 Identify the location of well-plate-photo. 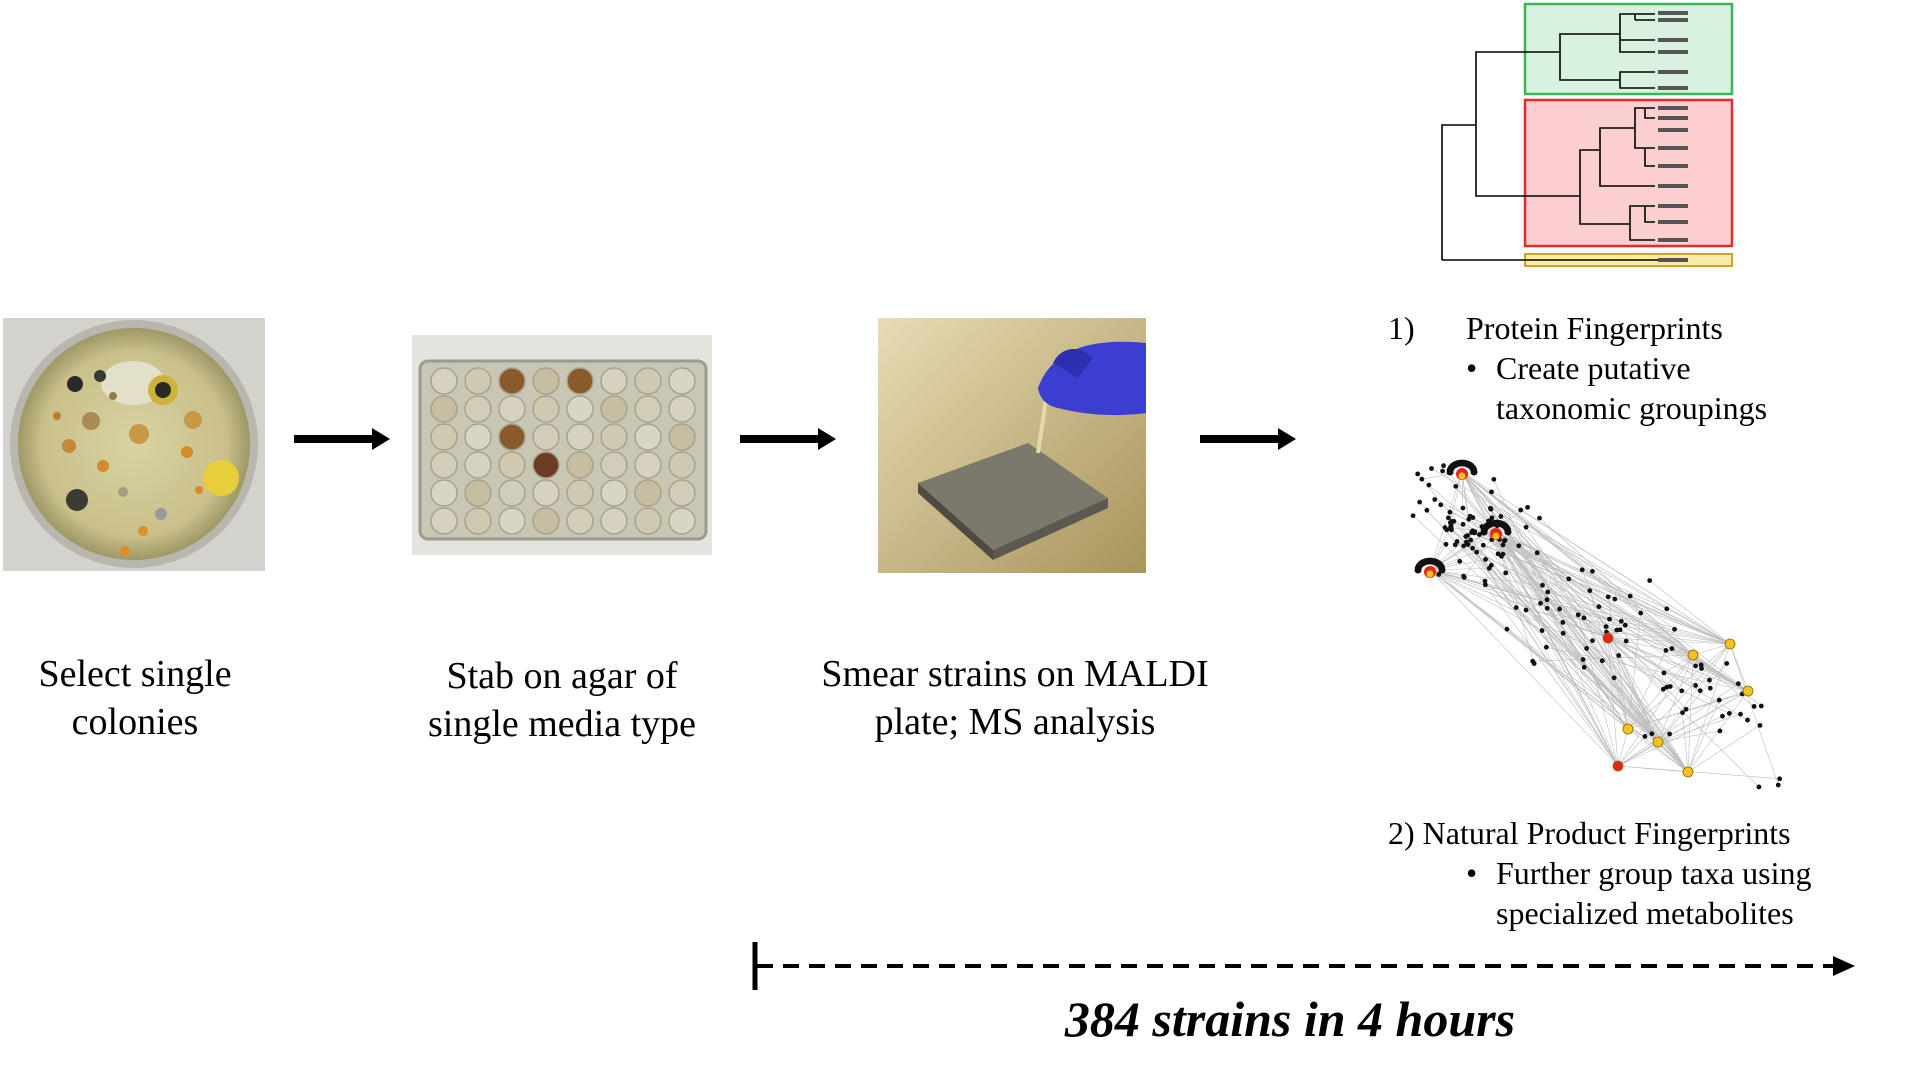
(562, 445).